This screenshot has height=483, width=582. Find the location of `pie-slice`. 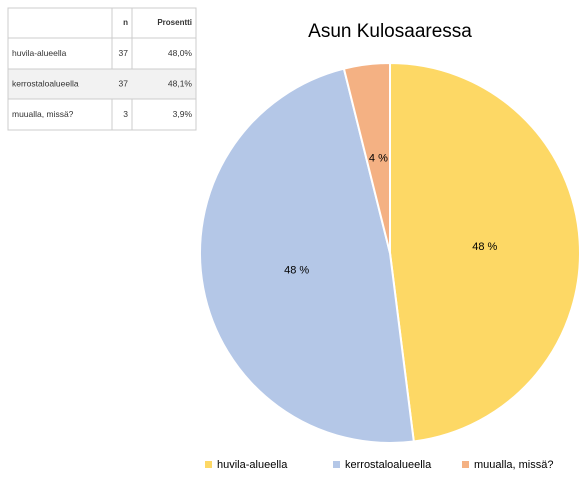

pie-slice is located at coordinates (366, 157).